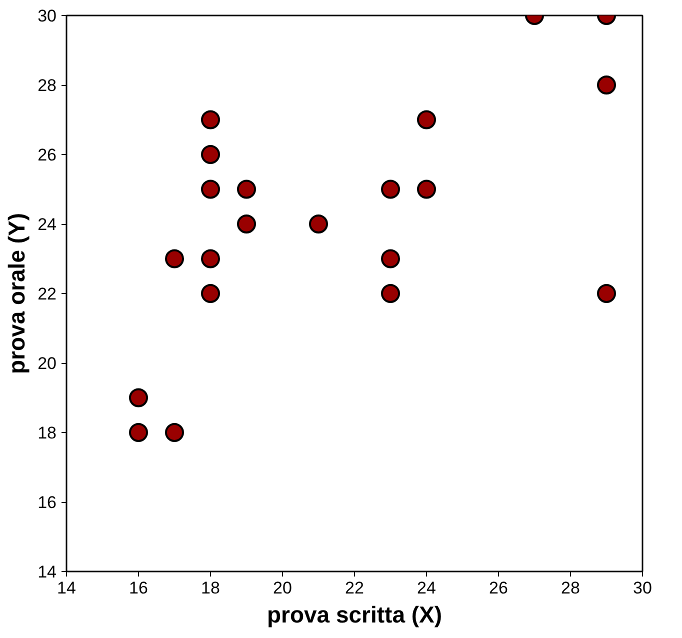 The height and width of the screenshot is (638, 682). Describe the element at coordinates (17, 293) in the screenshot. I see `y-axis-title: prova orale (Y)` at that location.